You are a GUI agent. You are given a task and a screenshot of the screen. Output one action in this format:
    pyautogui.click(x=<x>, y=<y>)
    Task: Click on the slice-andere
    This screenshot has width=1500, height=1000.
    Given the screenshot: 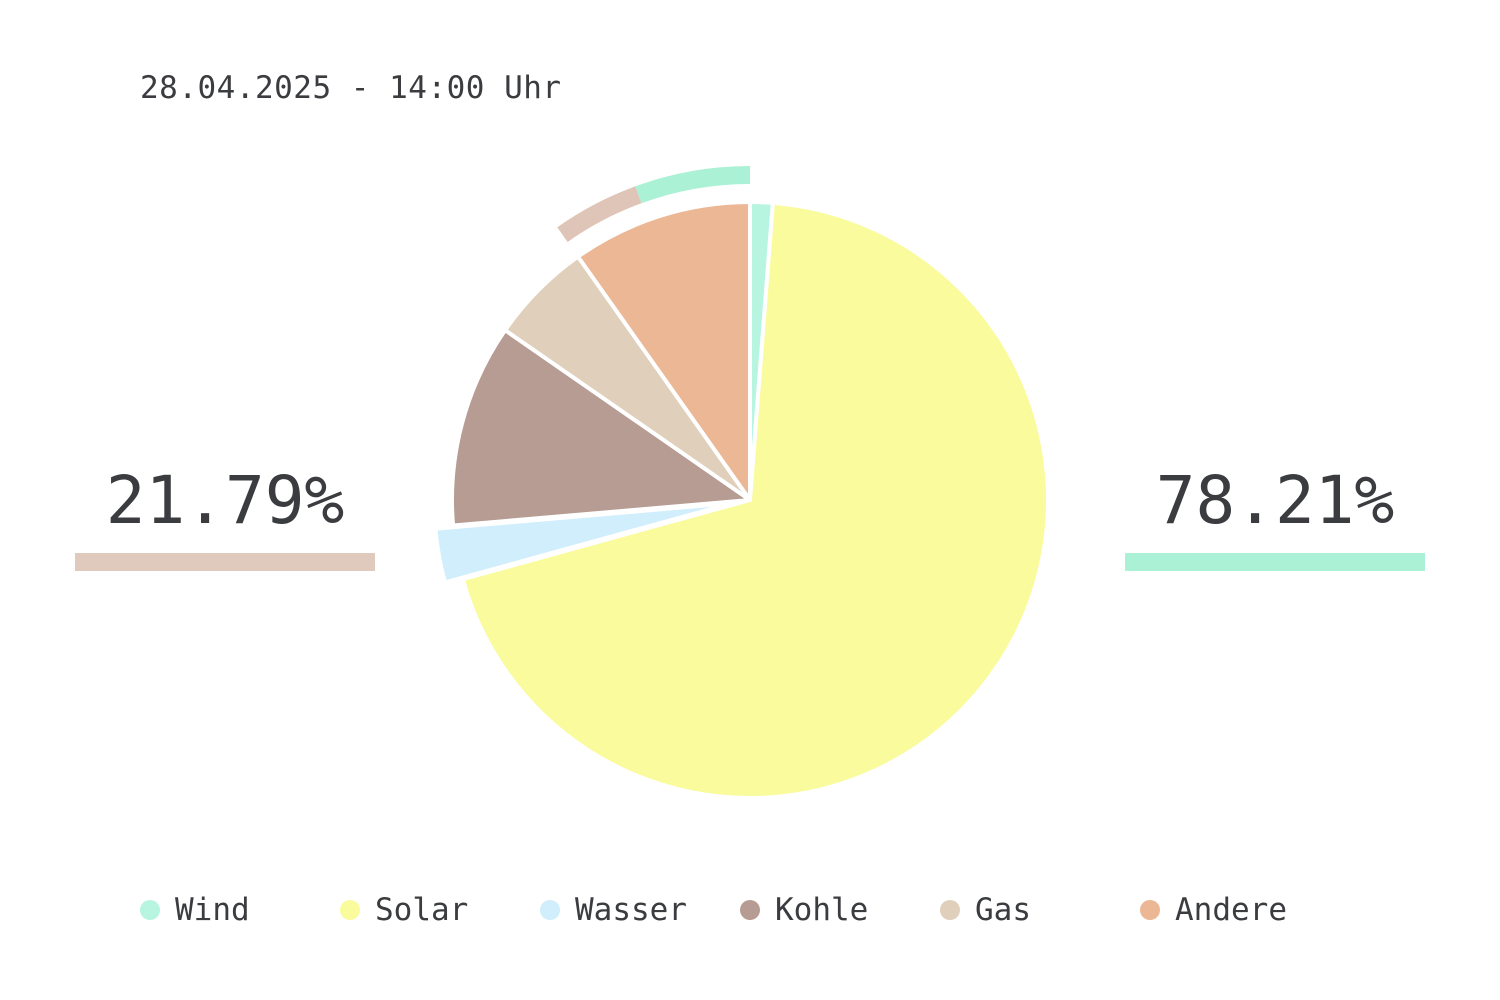 What is the action you would take?
    pyautogui.click(x=663, y=351)
    